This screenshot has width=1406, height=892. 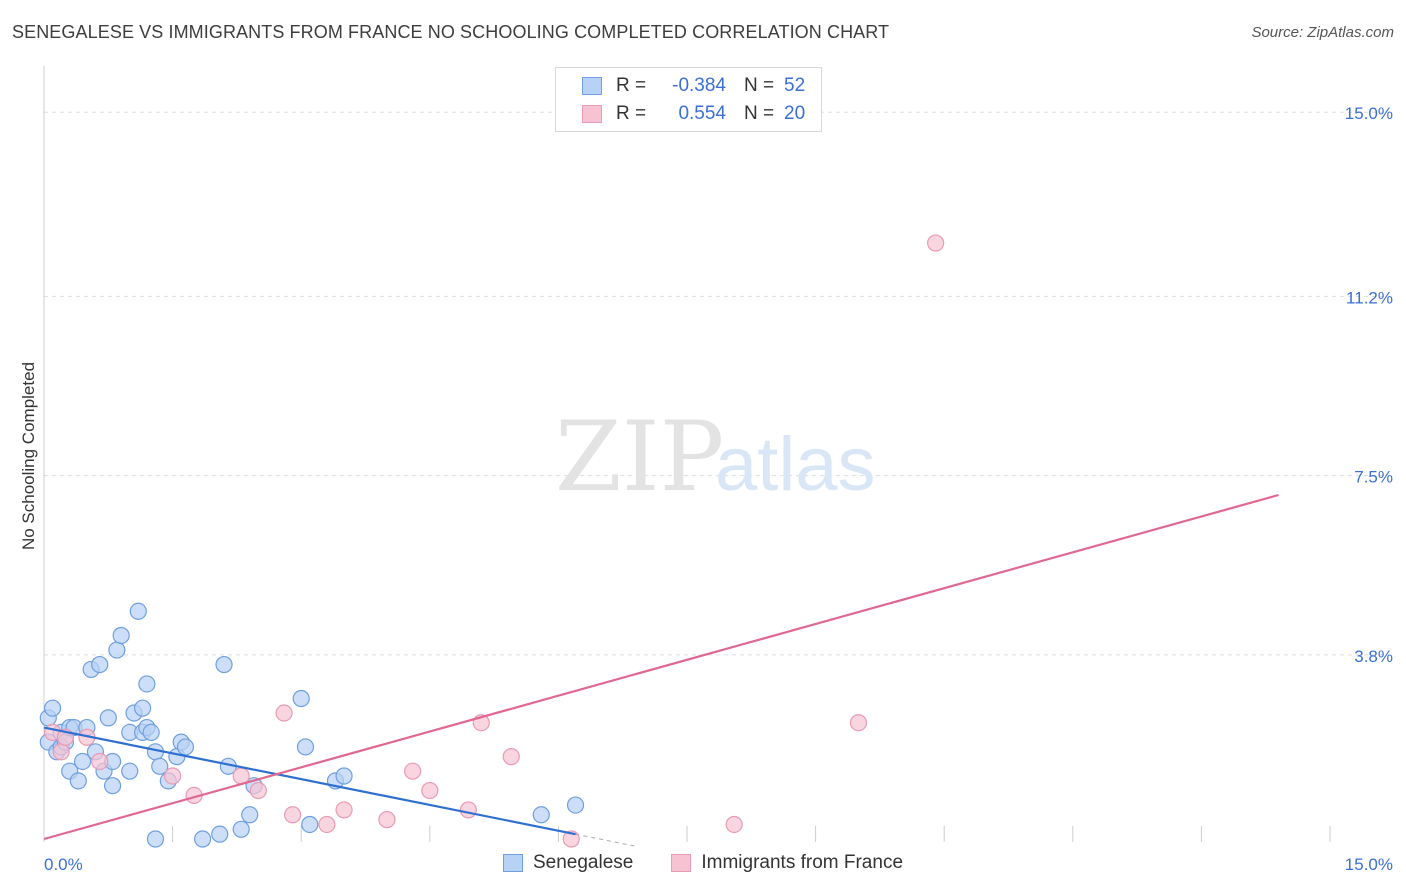 I want to click on legend-item-france: Immigrants from France, so click(x=787, y=863).